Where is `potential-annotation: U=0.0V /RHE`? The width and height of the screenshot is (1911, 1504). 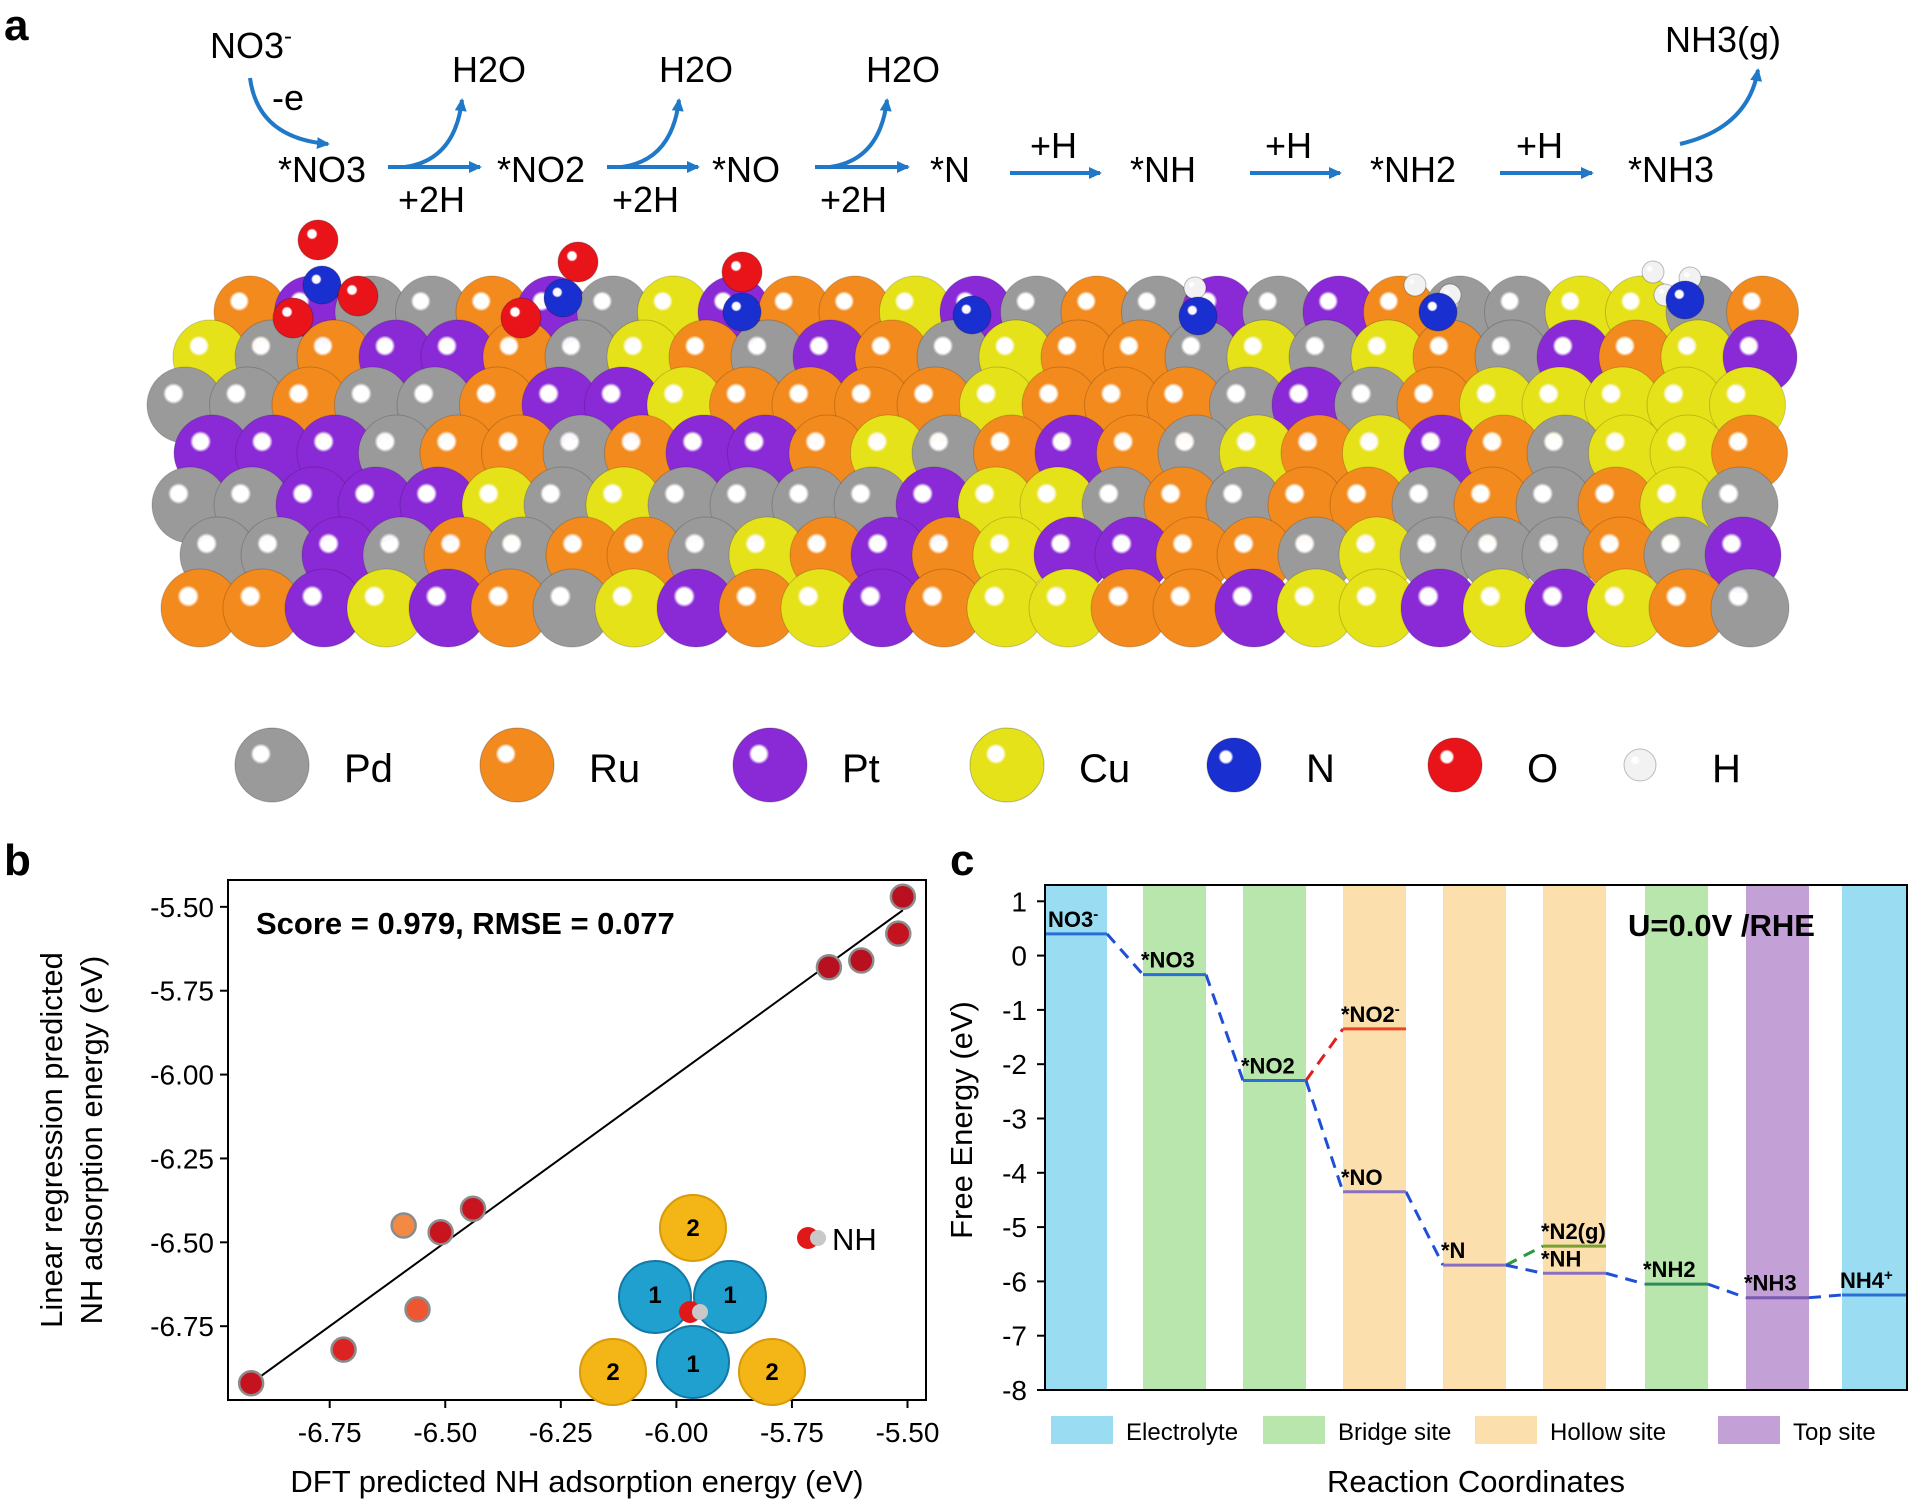
potential-annotation: U=0.0V /RHE is located at coordinates (1721, 925).